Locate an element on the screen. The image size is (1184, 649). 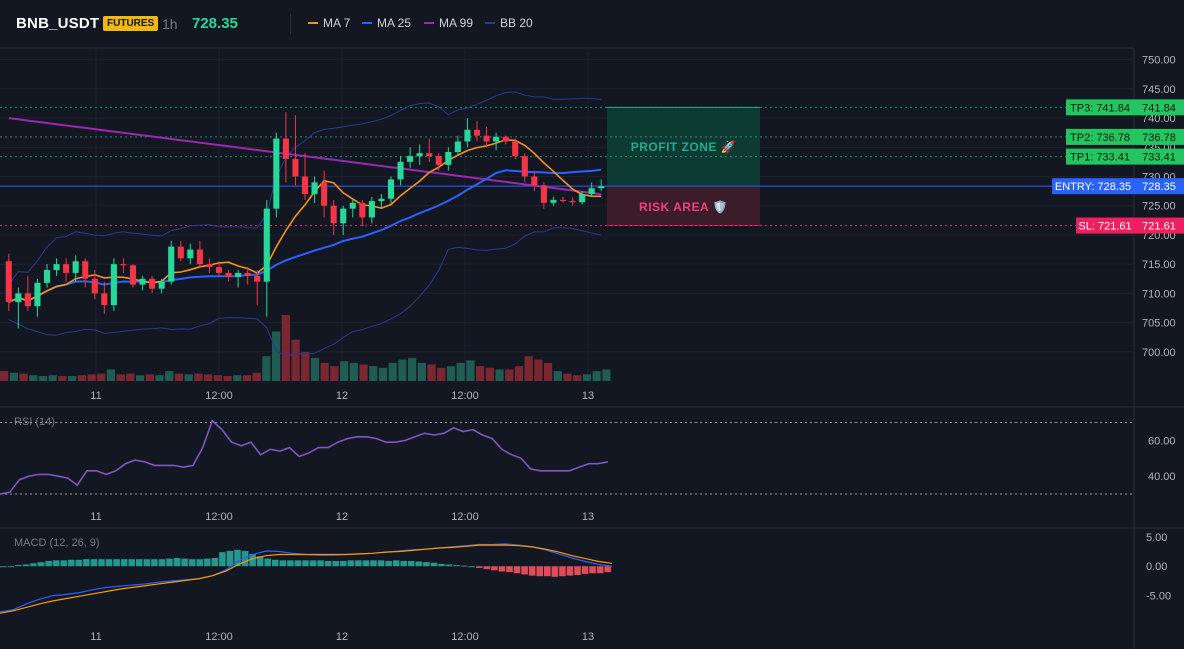
axis-price-tag-label: 736.78 is located at coordinates (1159, 138).